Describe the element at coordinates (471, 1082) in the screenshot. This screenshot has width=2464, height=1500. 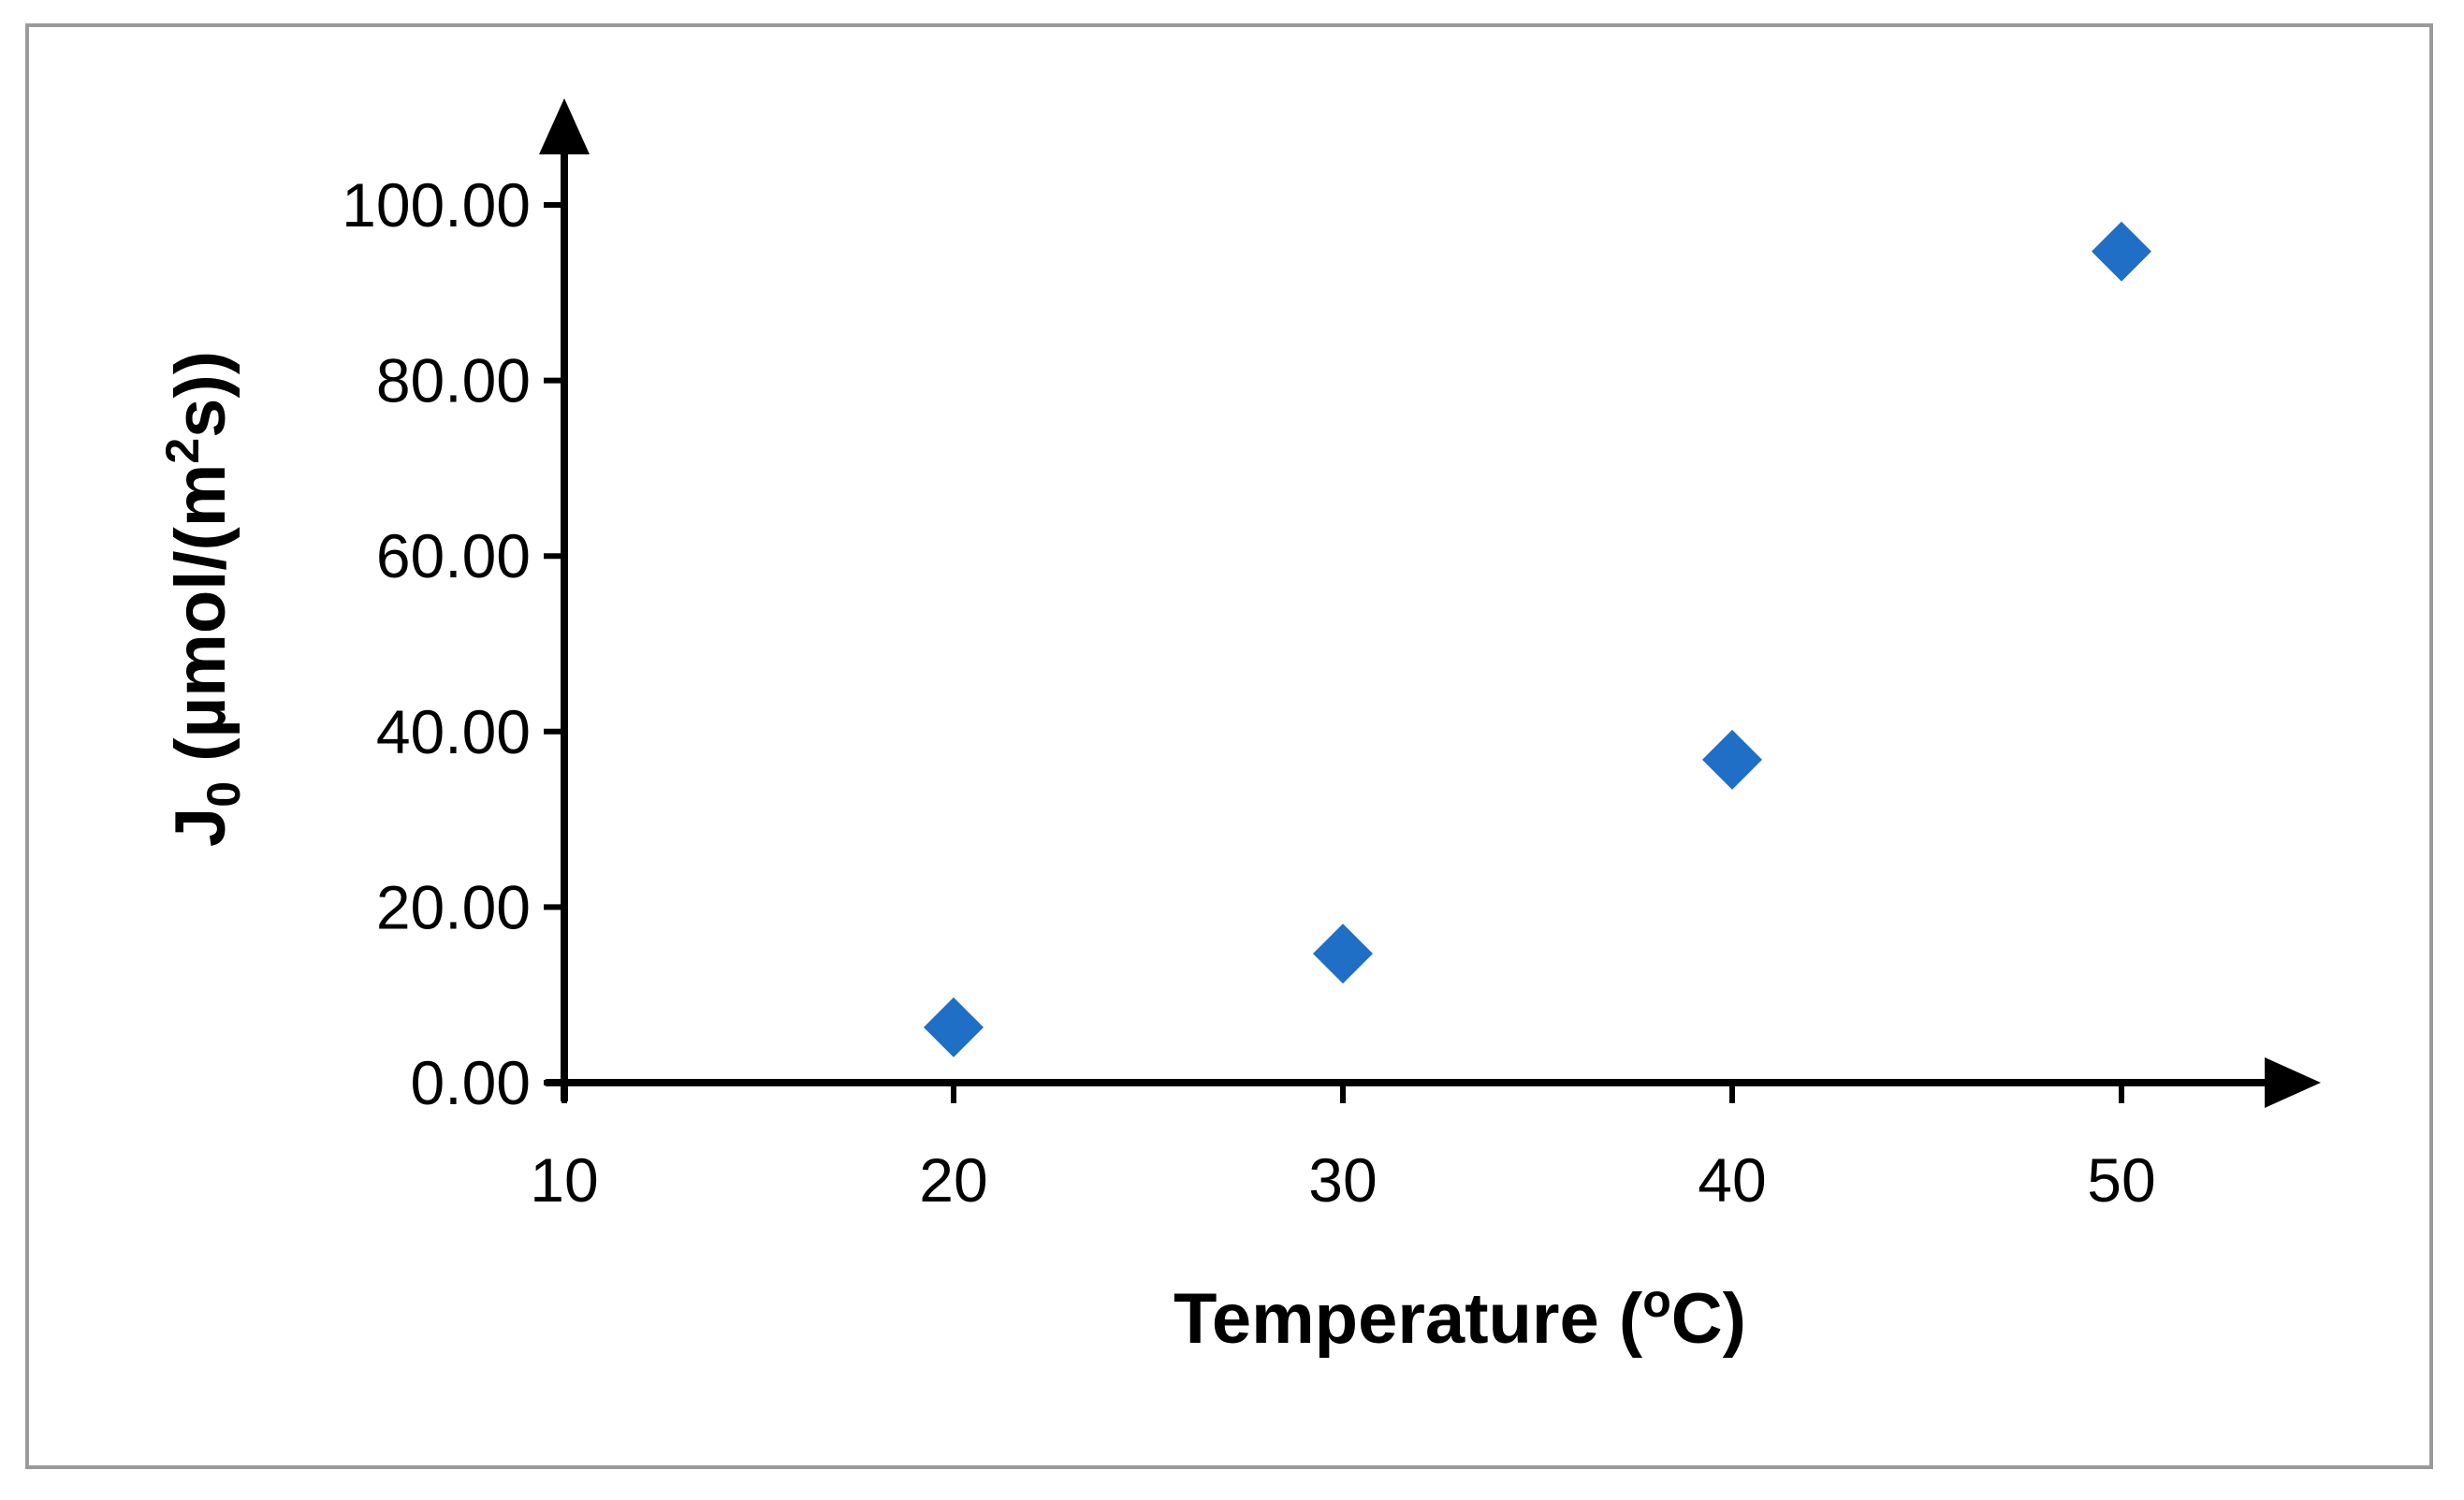
I see `y-tick-label: 0.00` at that location.